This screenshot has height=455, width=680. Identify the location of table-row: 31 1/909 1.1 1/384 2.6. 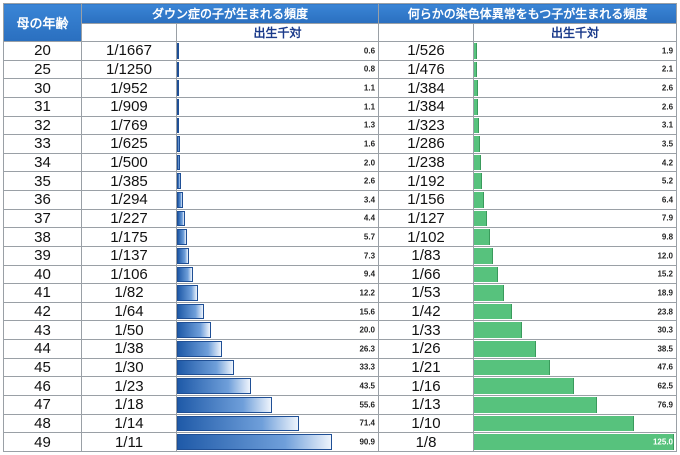
(340, 106).